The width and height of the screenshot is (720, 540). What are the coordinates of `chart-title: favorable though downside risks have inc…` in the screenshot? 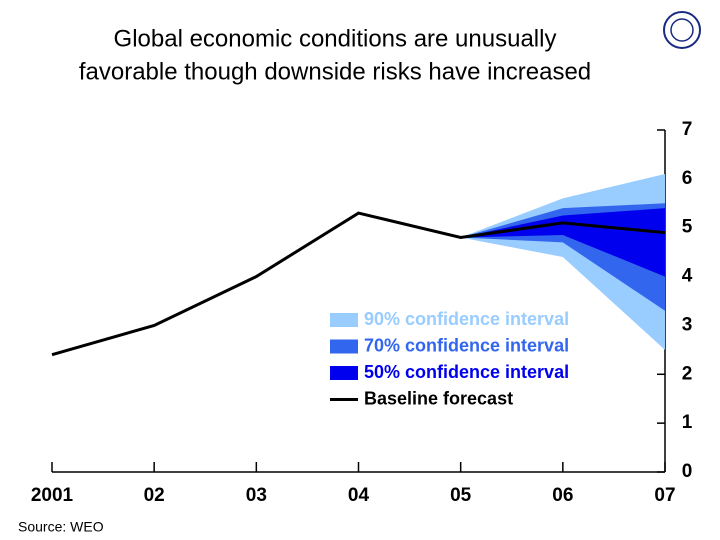 It's located at (335, 71).